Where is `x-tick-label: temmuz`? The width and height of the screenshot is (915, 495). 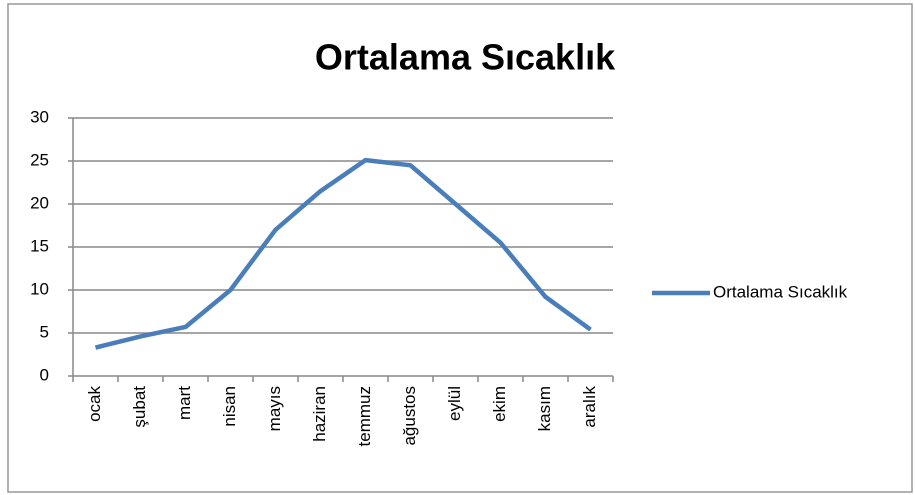
x-tick-label: temmuz is located at coordinates (364, 416).